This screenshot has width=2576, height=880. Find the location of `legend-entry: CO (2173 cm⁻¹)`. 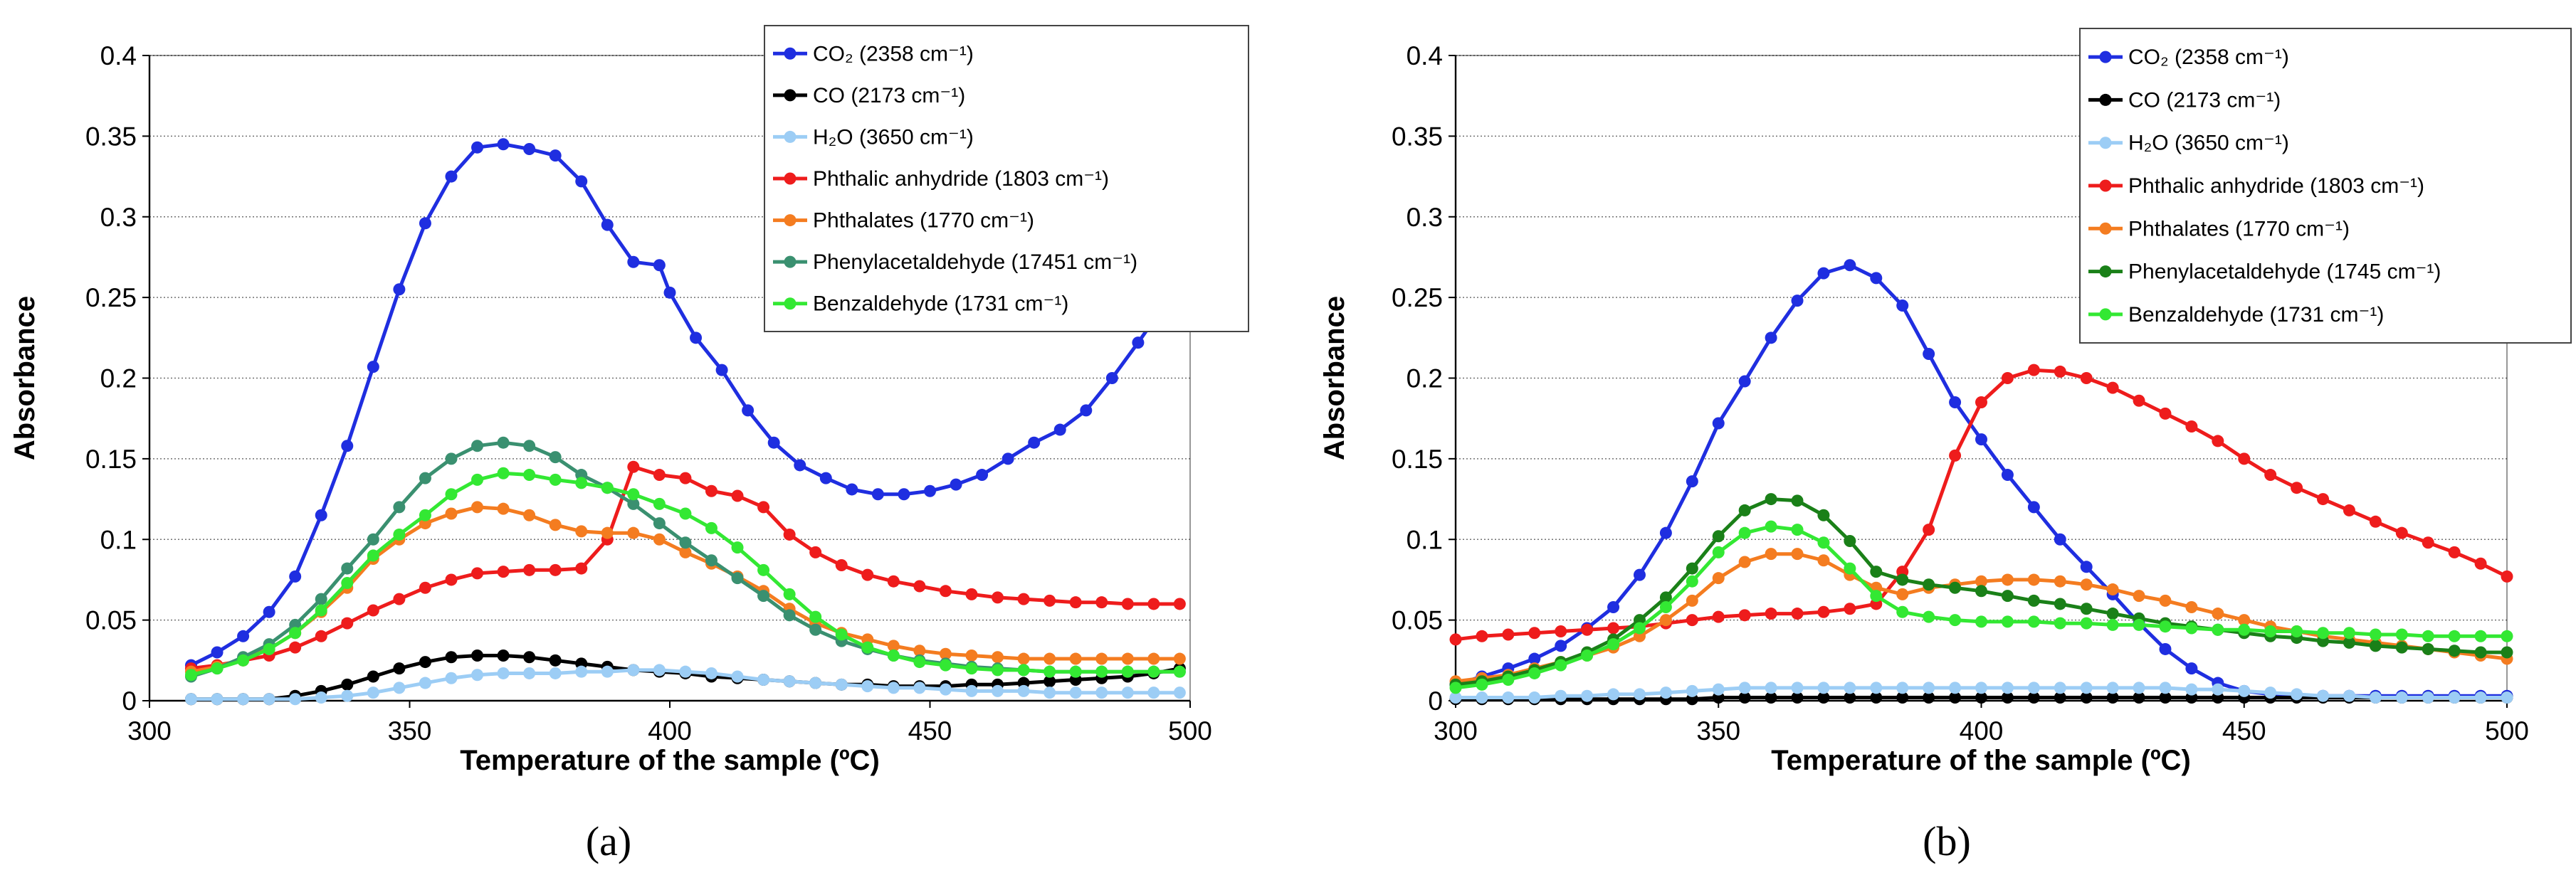

legend-entry: CO (2173 cm⁻¹) is located at coordinates (2205, 100).